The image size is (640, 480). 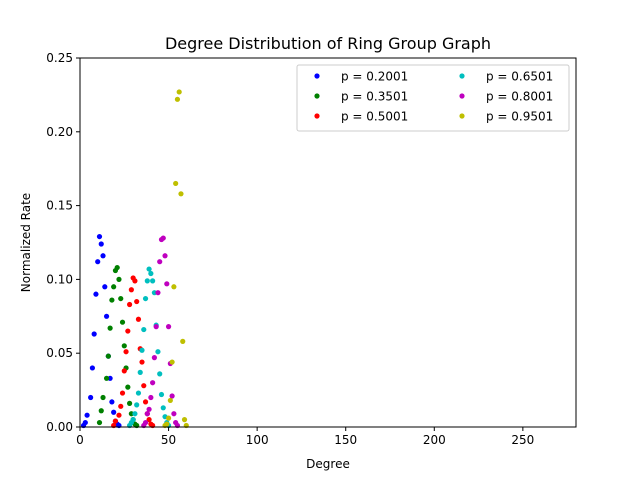 What do you see at coordinates (328, 43) in the screenshot?
I see `chart-title: Degree Distribution of Ring Group Graph` at bounding box center [328, 43].